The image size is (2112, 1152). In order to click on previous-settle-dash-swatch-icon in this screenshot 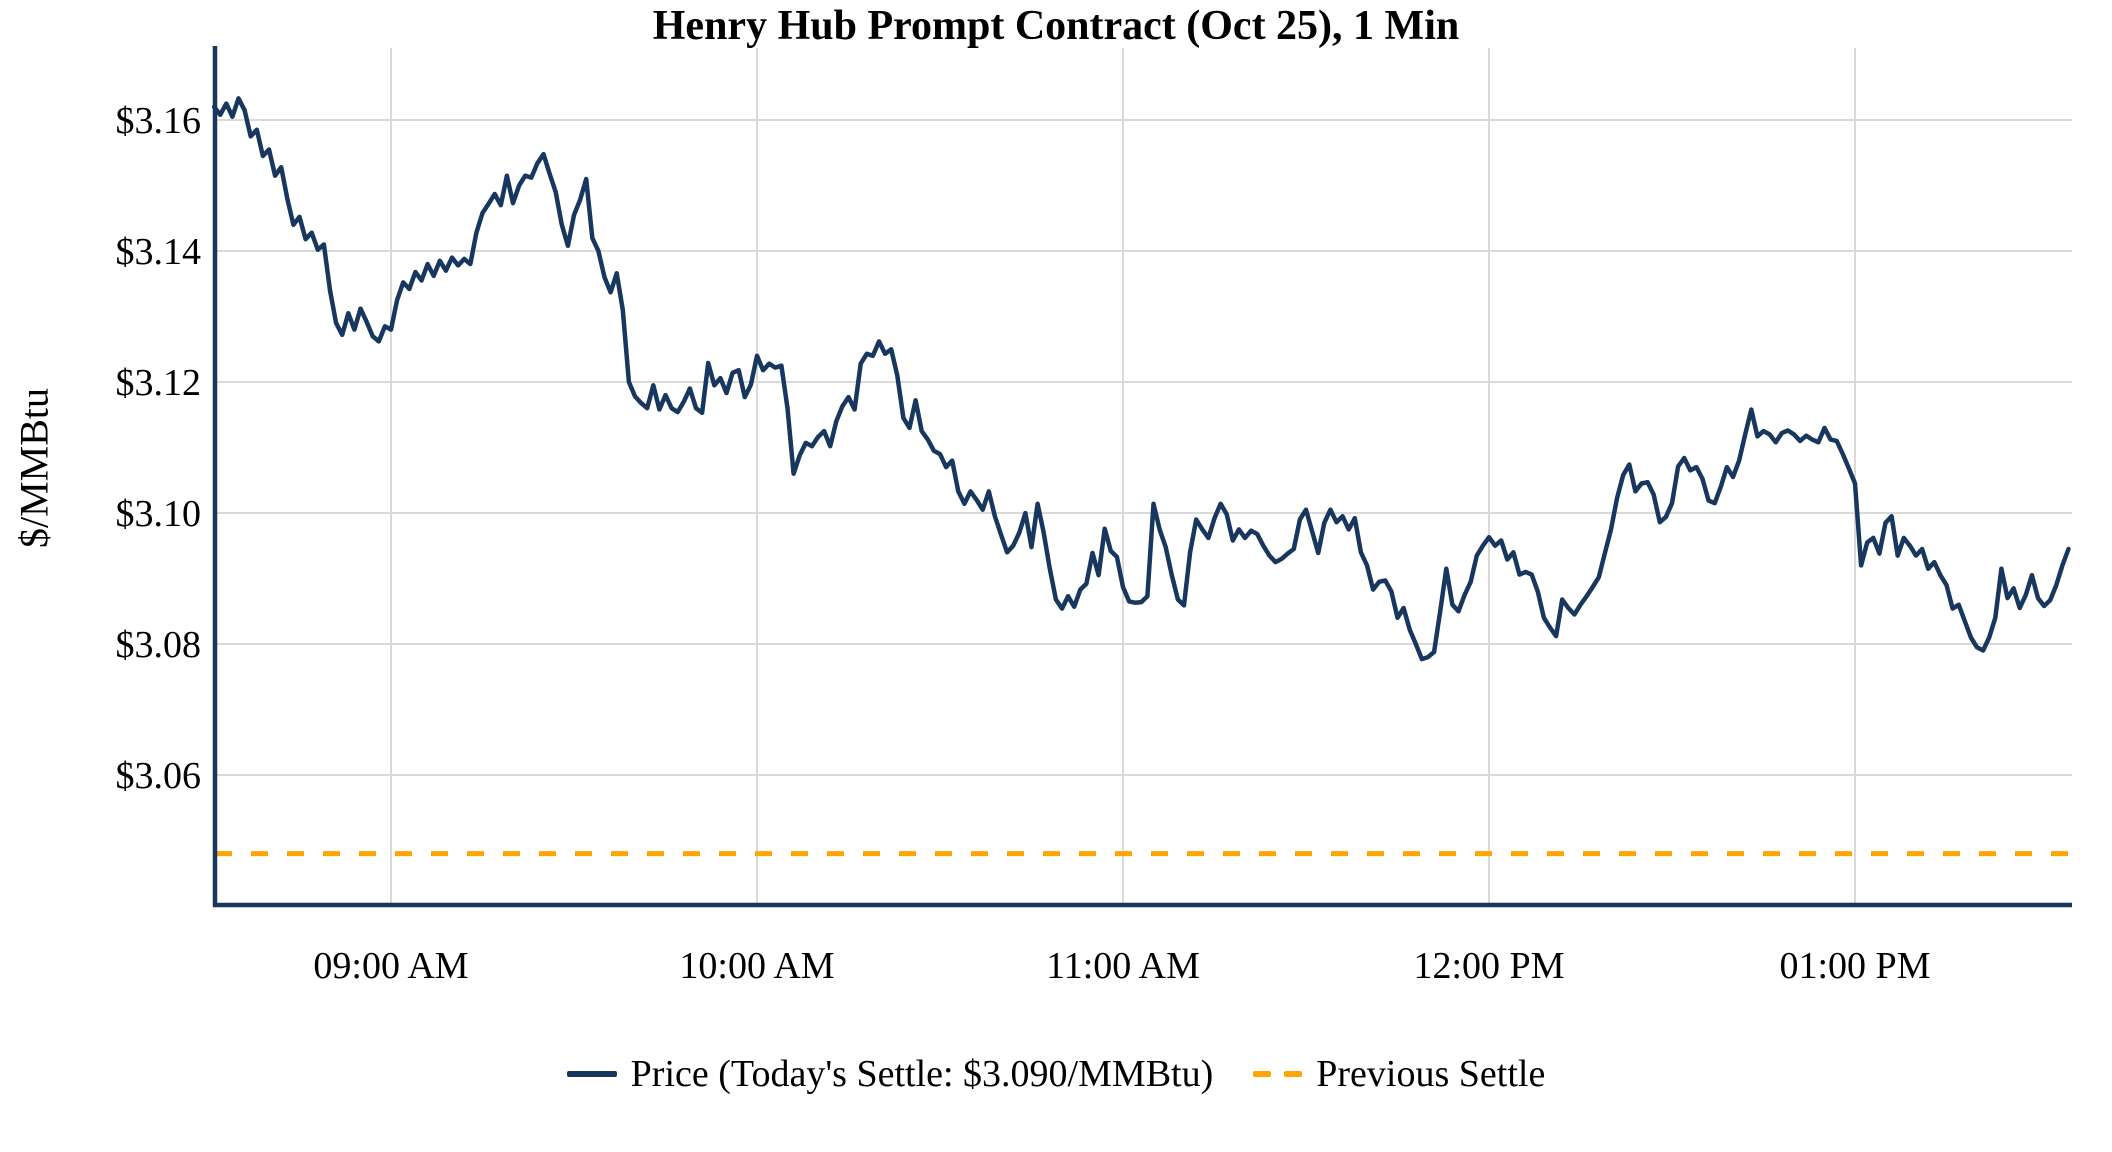, I will do `click(1278, 1074)`.